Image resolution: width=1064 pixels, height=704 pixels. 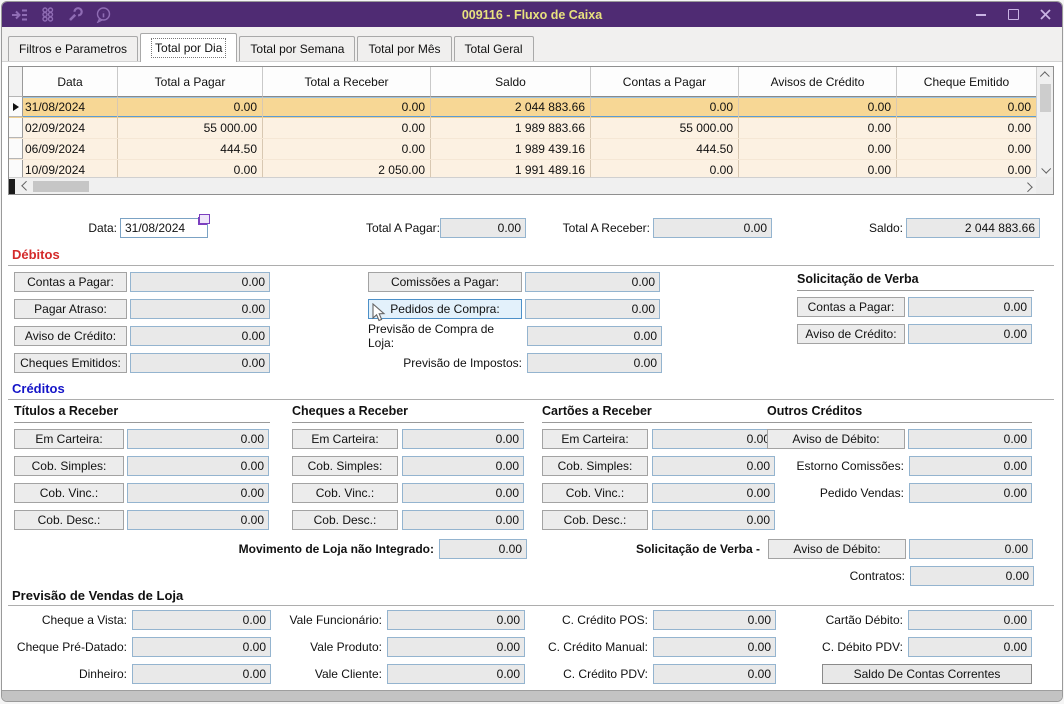 I want to click on cell-contas-pagar: 444.50, so click(x=665, y=149).